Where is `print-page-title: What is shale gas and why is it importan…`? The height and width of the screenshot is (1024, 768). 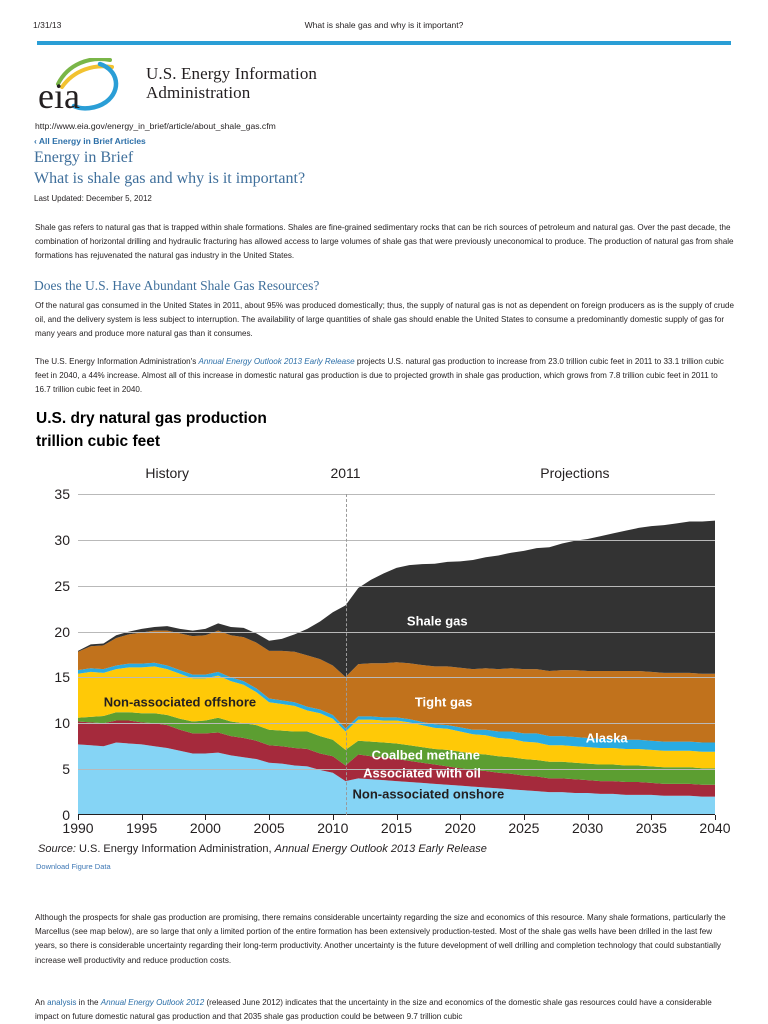 print-page-title: What is shale gas and why is it importan… is located at coordinates (384, 25).